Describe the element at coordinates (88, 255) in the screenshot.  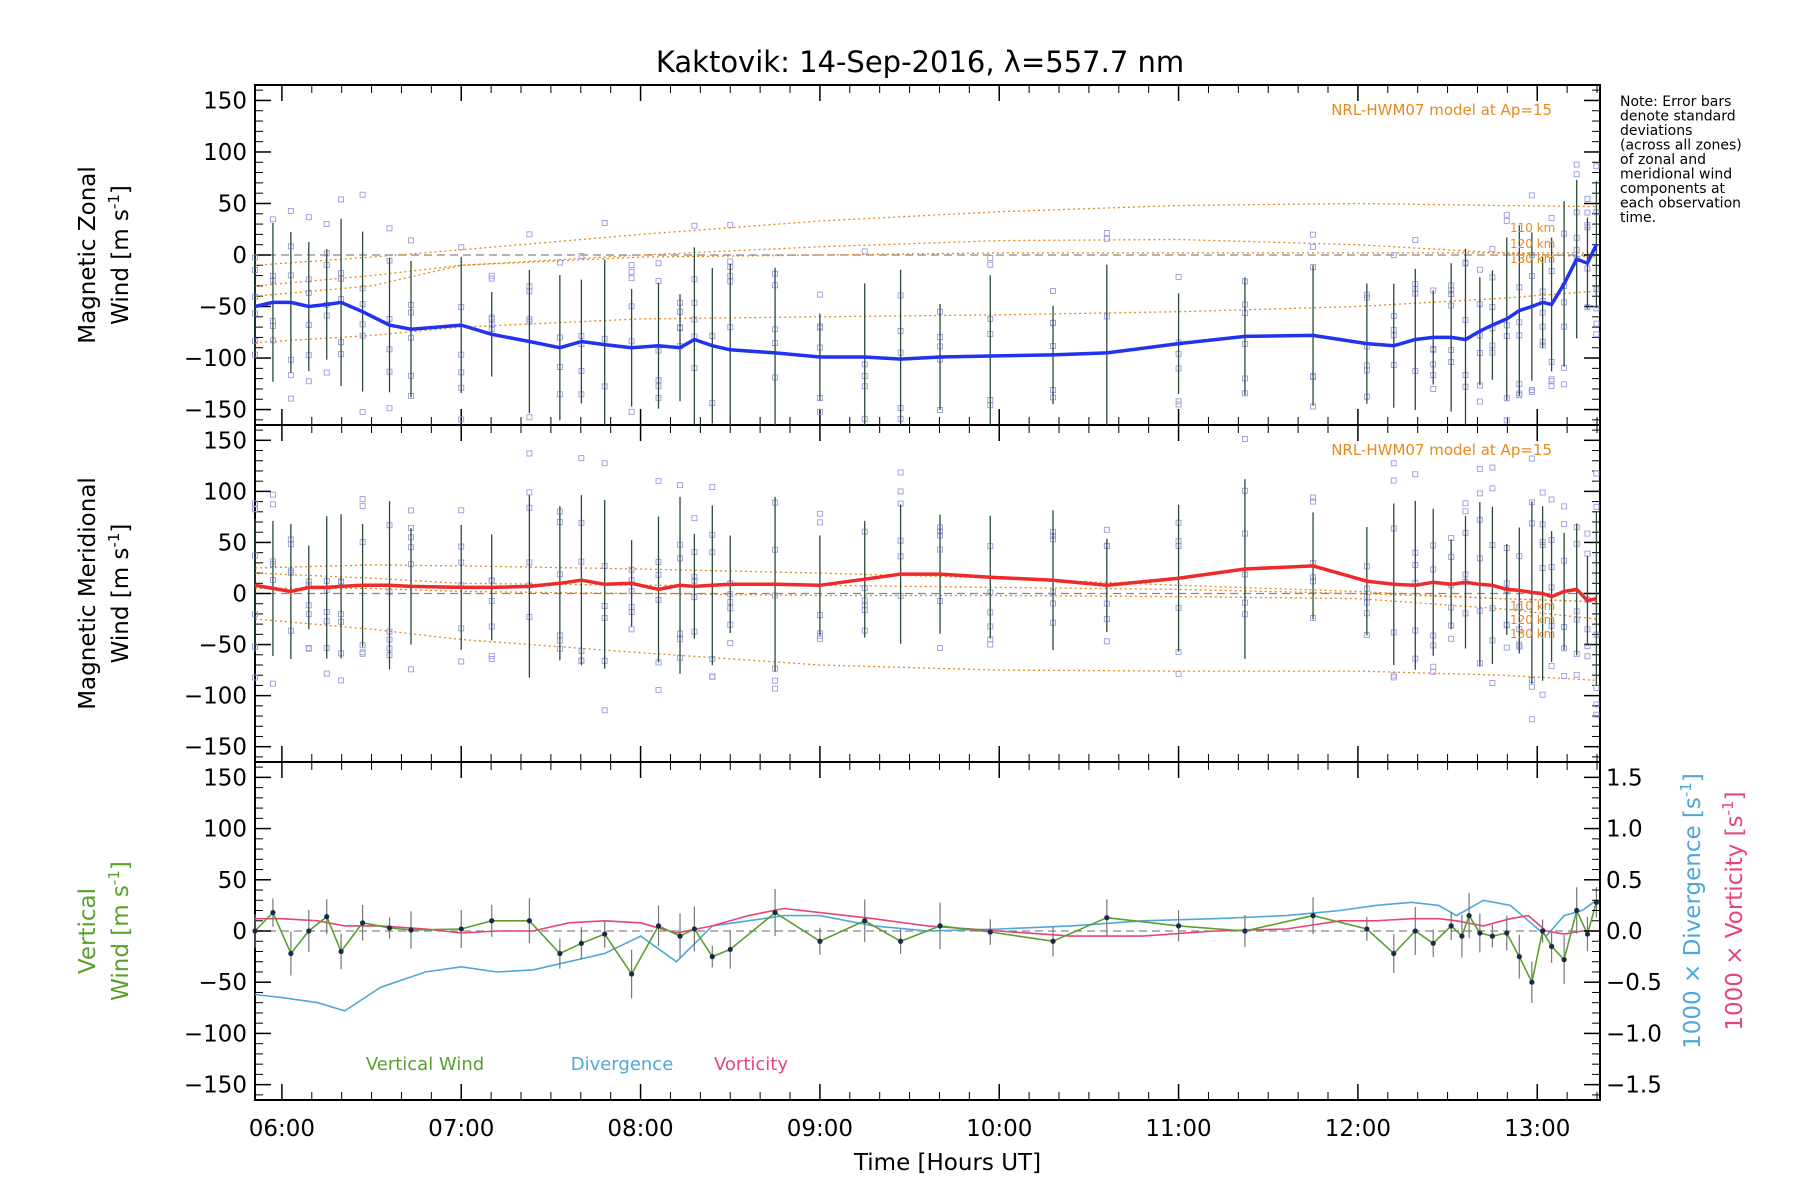
I see `y-axis-label-line1: Magnetic Zonal` at that location.